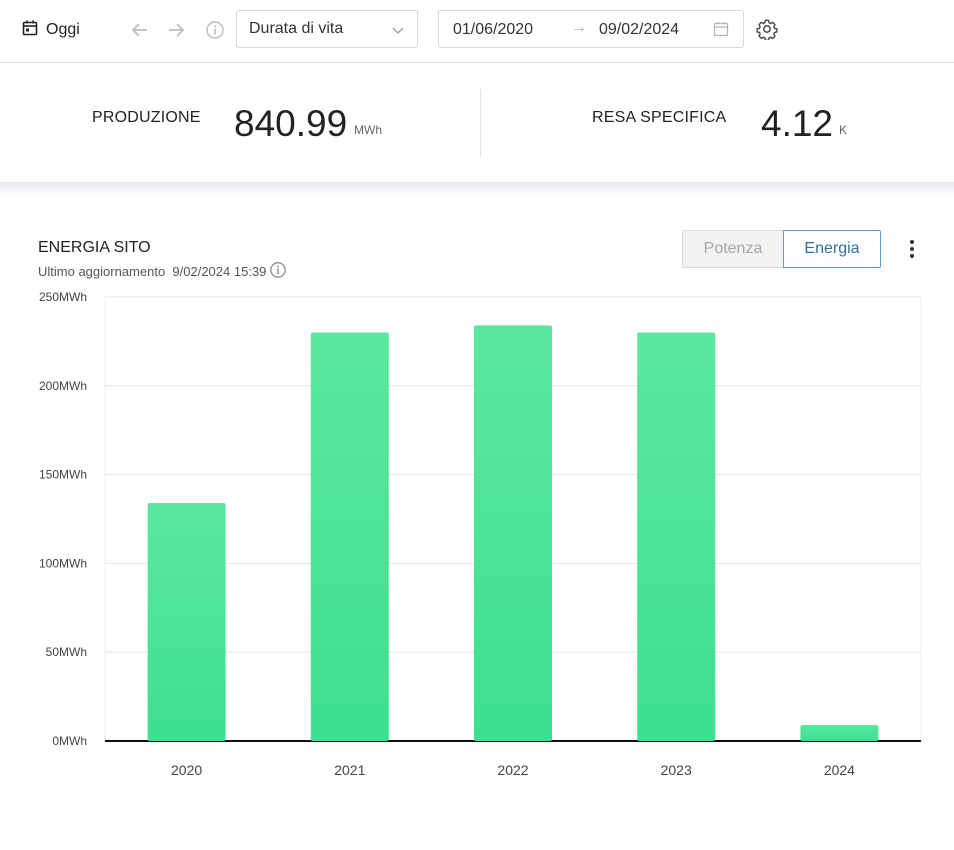 The width and height of the screenshot is (954, 850). Describe the element at coordinates (843, 130) in the screenshot. I see `specific-yield-unit: K` at that location.